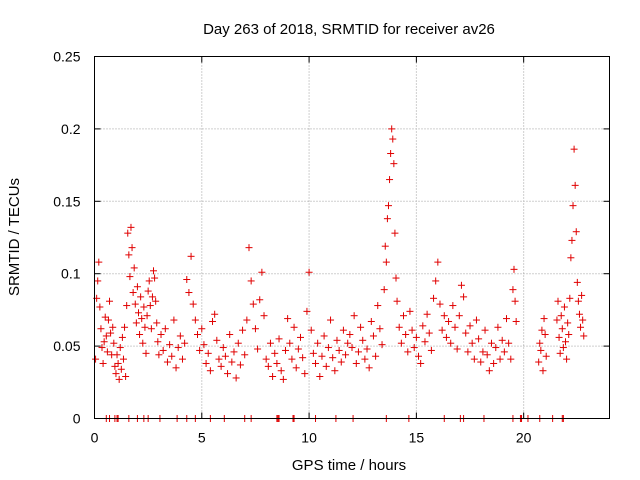 The height and width of the screenshot is (480, 640). Describe the element at coordinates (311, 438) in the screenshot. I see `x-axis-tick-labels: 0 5 10 15 20` at that location.